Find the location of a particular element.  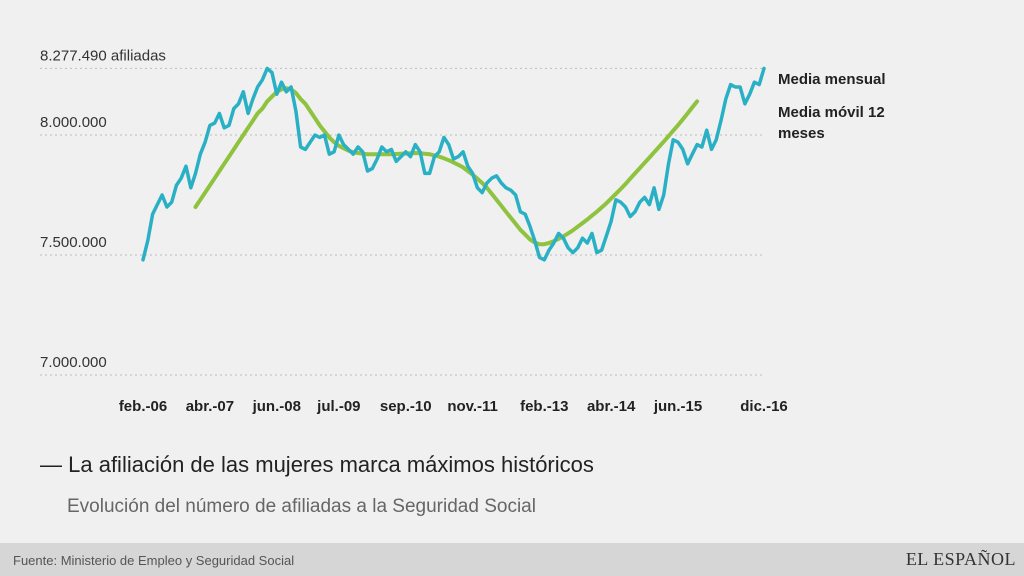

y-tick-label: 7.000.000 is located at coordinates (73, 362).